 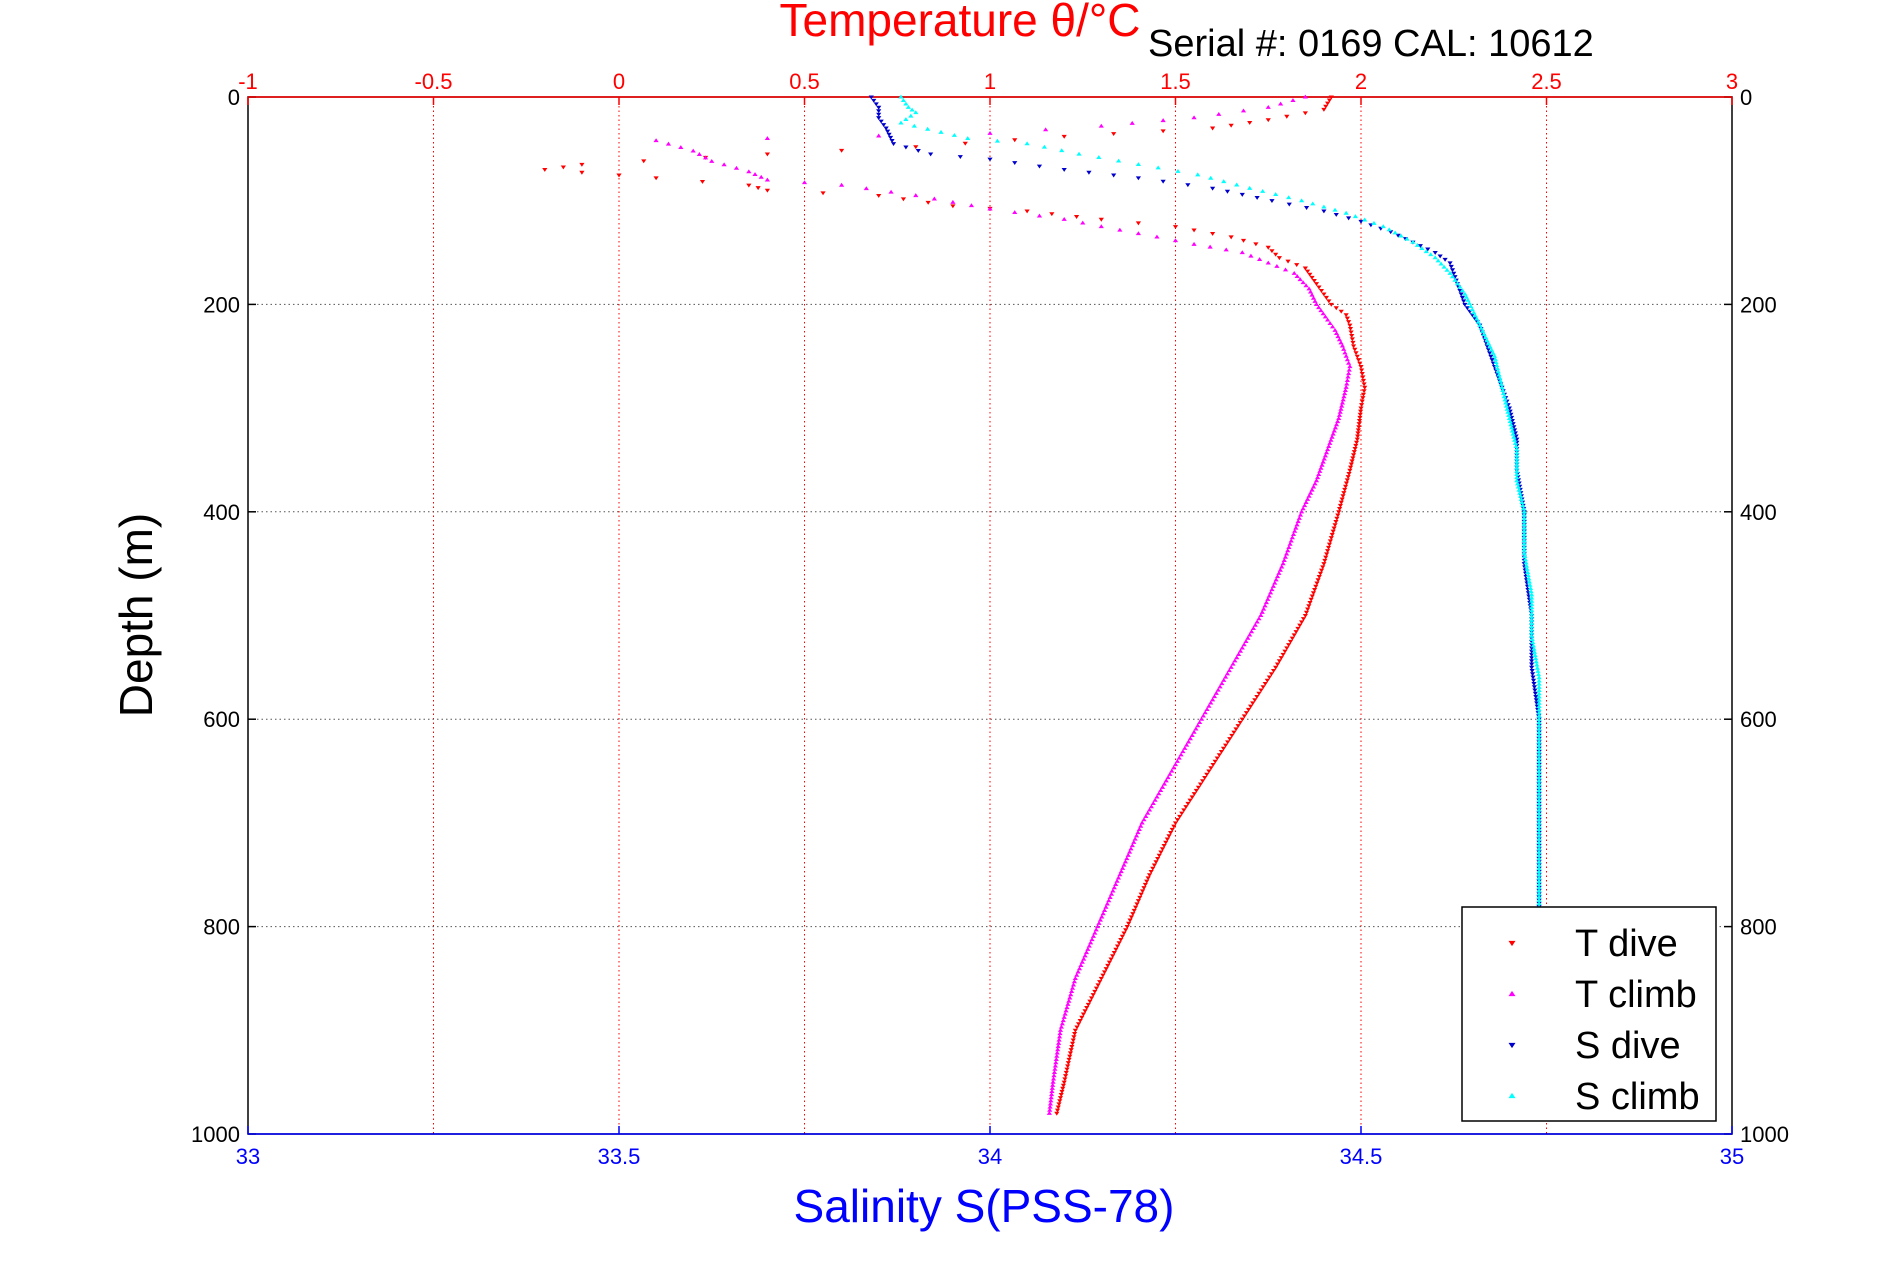 What do you see at coordinates (984, 1206) in the screenshot?
I see `bottom-axis-title: Salinity S(PSS-78)` at bounding box center [984, 1206].